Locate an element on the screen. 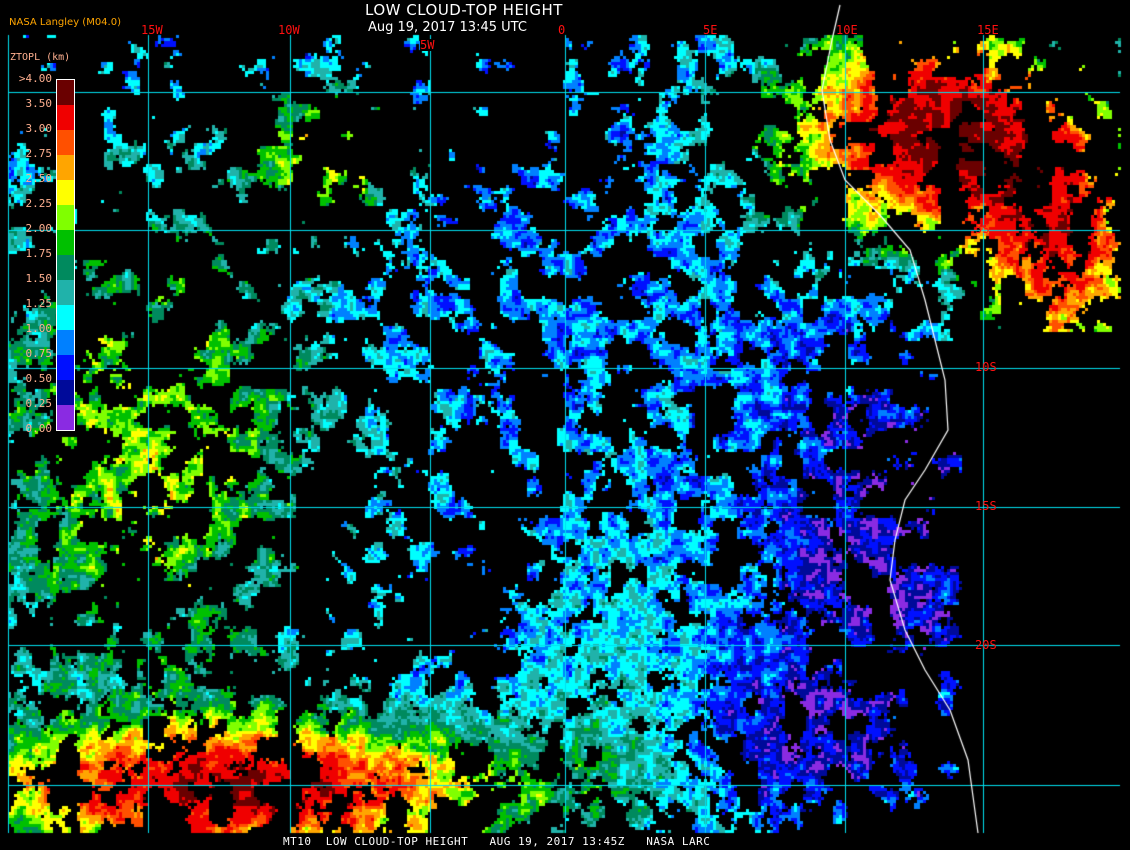  lat-label: 15S is located at coordinates (986, 506).